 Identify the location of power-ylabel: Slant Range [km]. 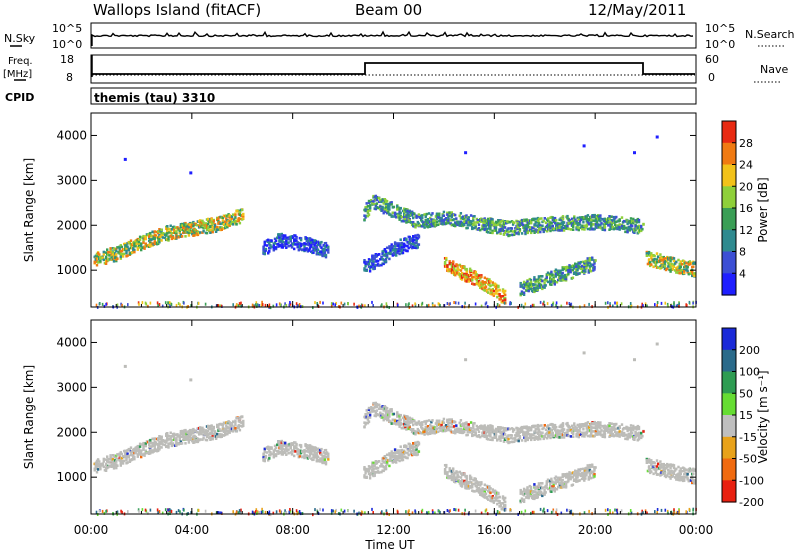
(29, 210).